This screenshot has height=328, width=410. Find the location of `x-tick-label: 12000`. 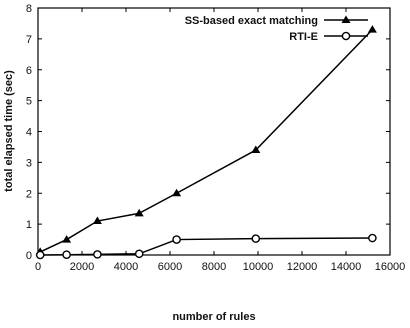

x-tick-label: 12000 is located at coordinates (302, 267).